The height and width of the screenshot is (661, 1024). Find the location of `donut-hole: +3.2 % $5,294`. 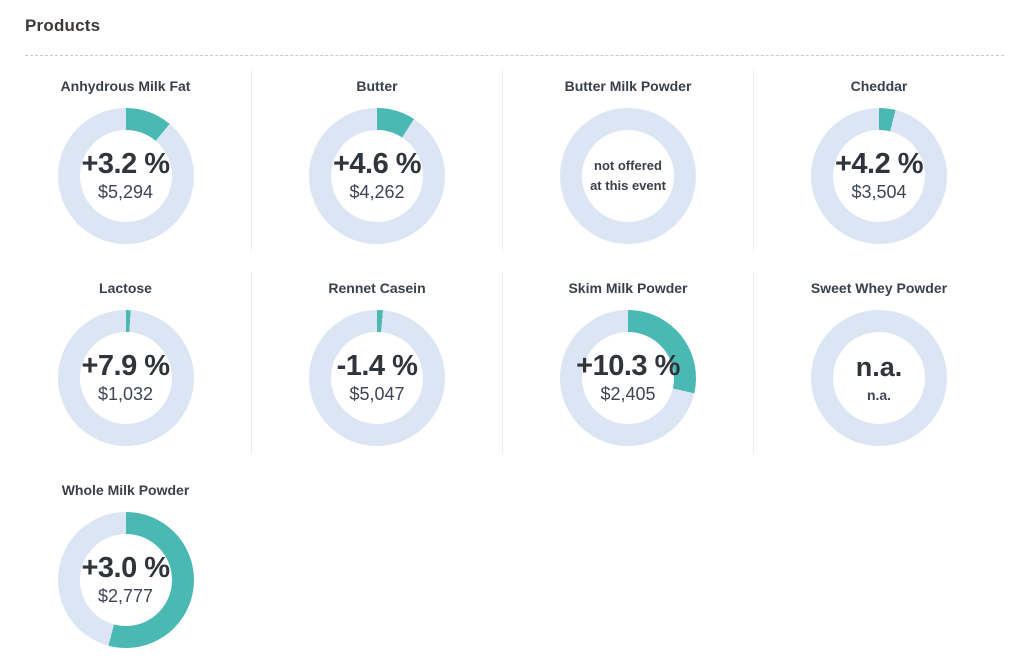

donut-hole: +3.2 % $5,294 is located at coordinates (125, 176).